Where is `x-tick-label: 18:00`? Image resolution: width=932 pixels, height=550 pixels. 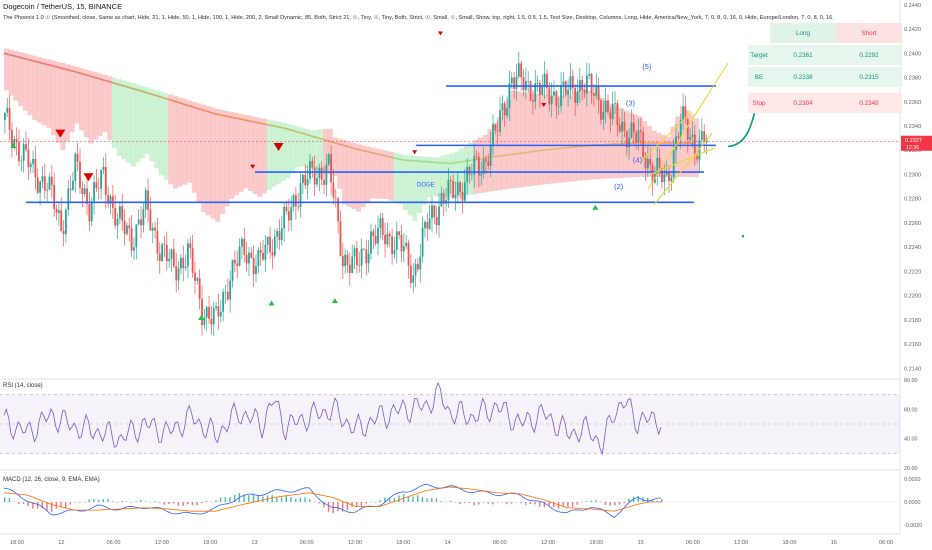
x-tick-label: 18:00 is located at coordinates (789, 543).